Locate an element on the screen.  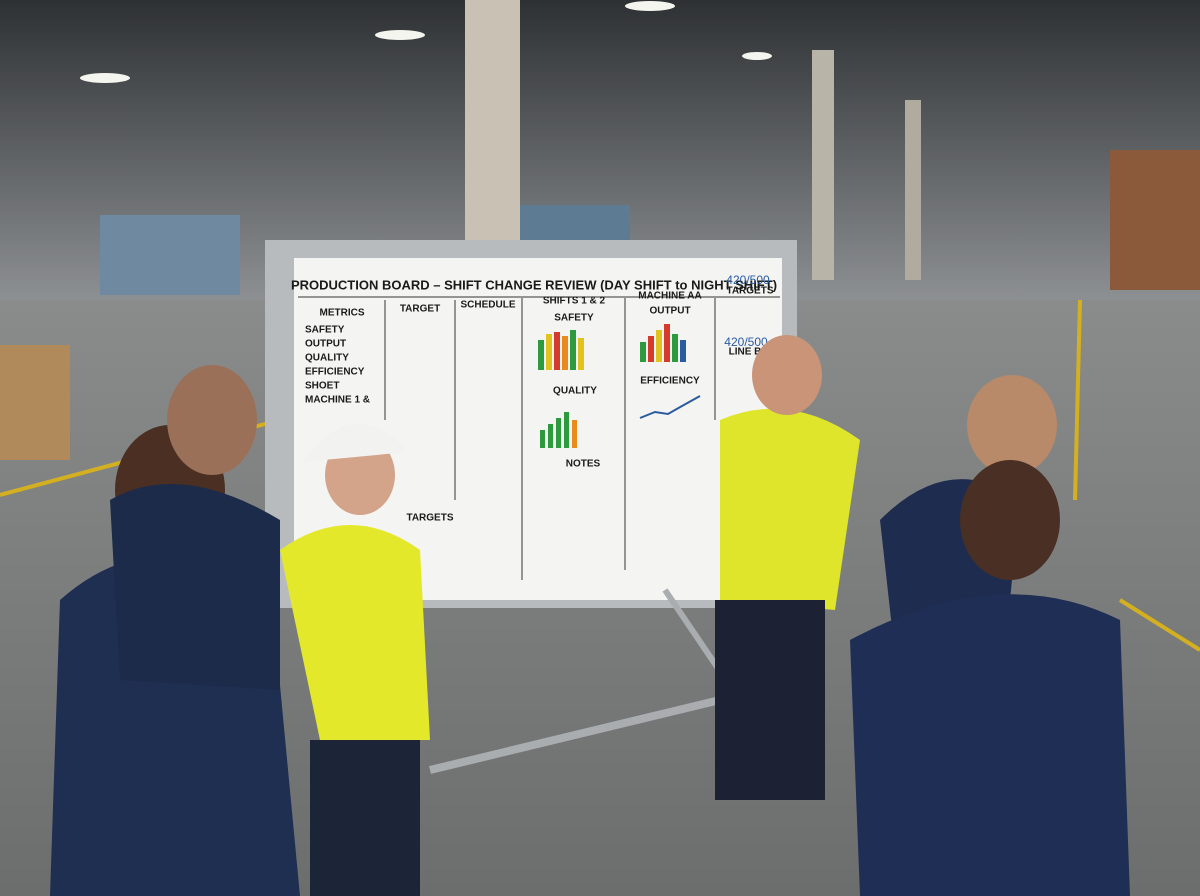
target-note: LINE B is located at coordinates (745, 352).